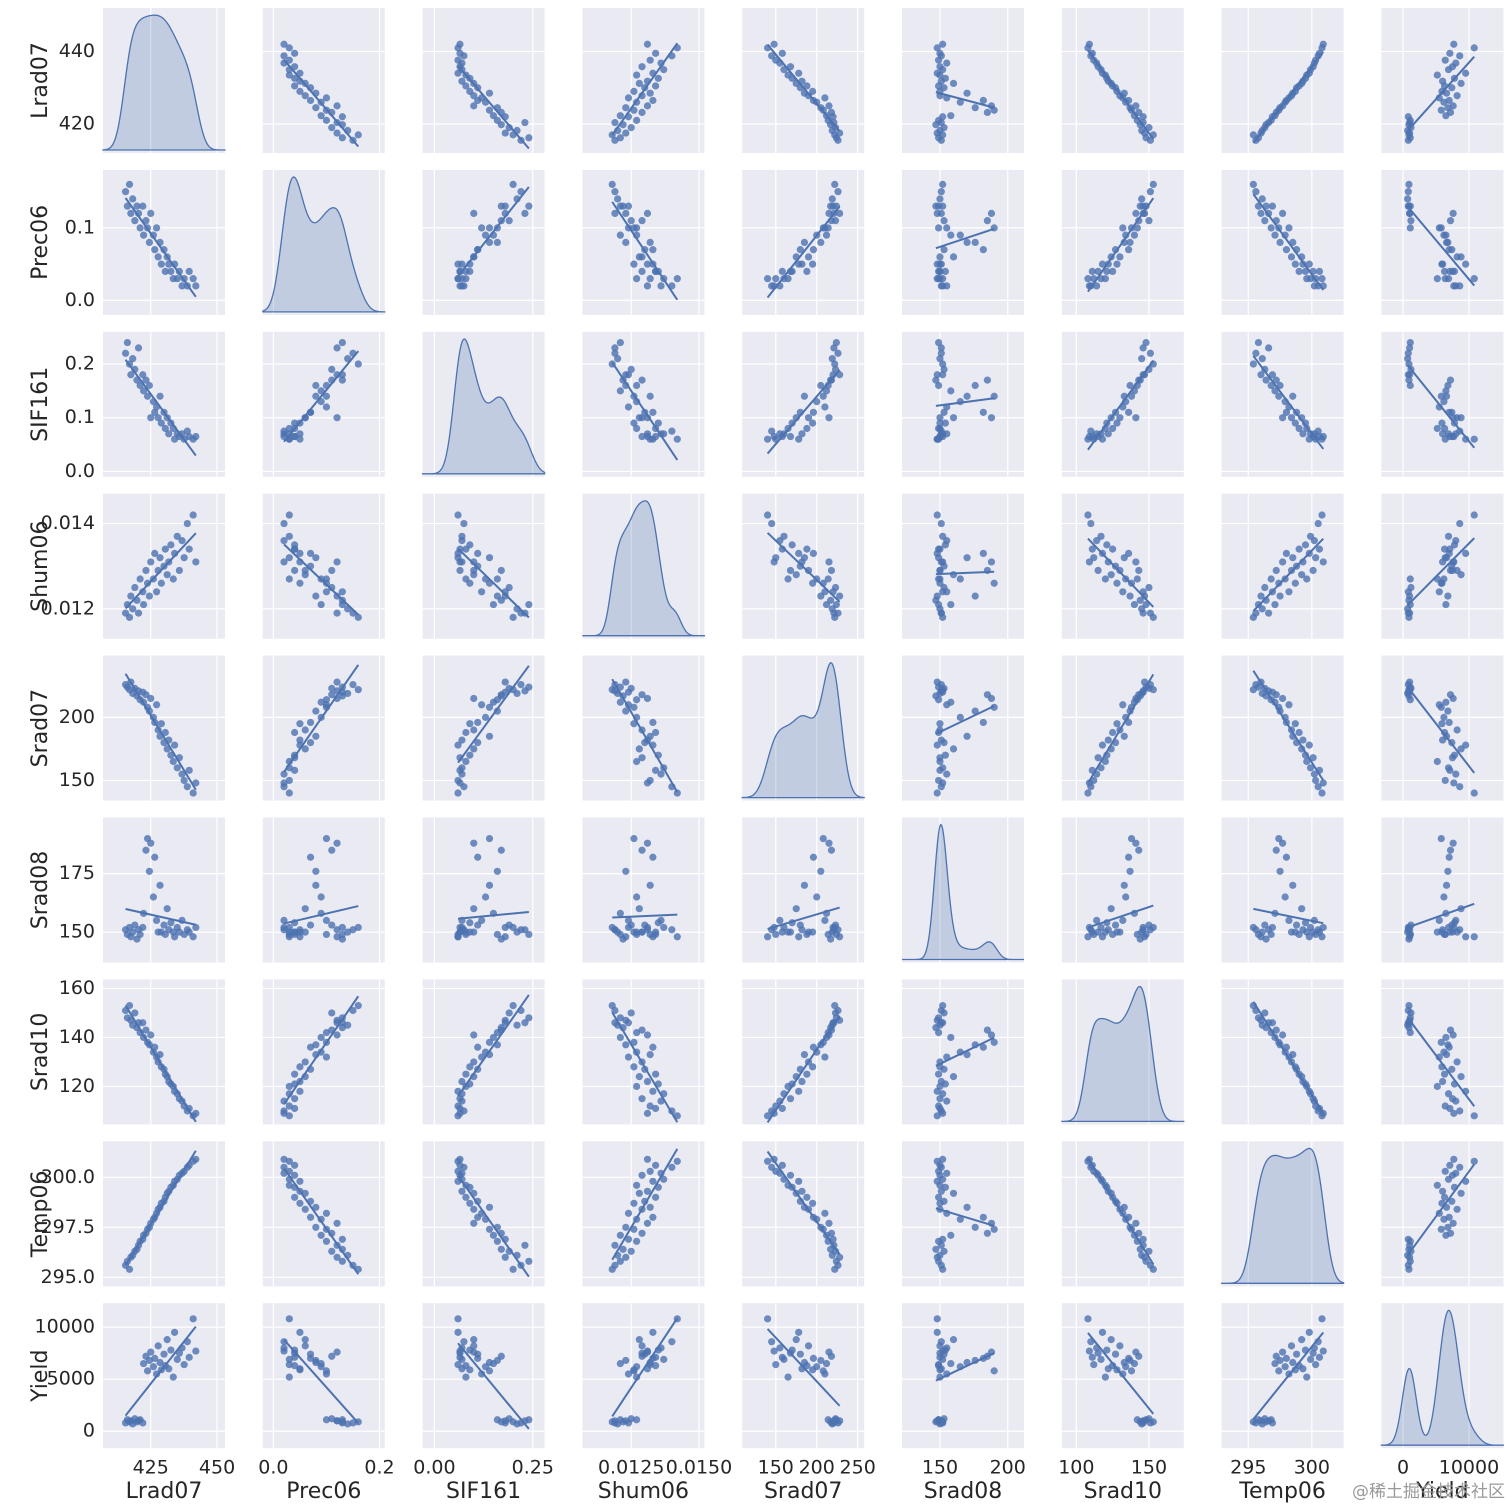 The width and height of the screenshot is (1512, 1512). I want to click on regression-line, so click(493, 714).